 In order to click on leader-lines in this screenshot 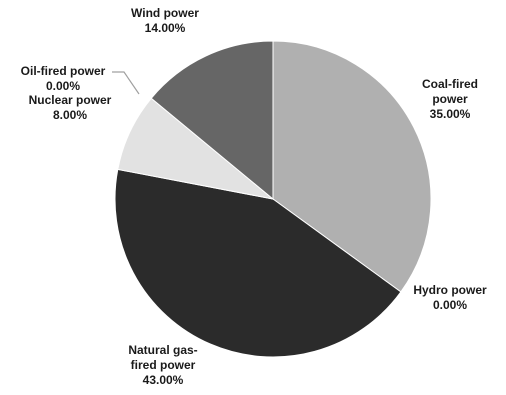, I will do `click(126, 83)`.